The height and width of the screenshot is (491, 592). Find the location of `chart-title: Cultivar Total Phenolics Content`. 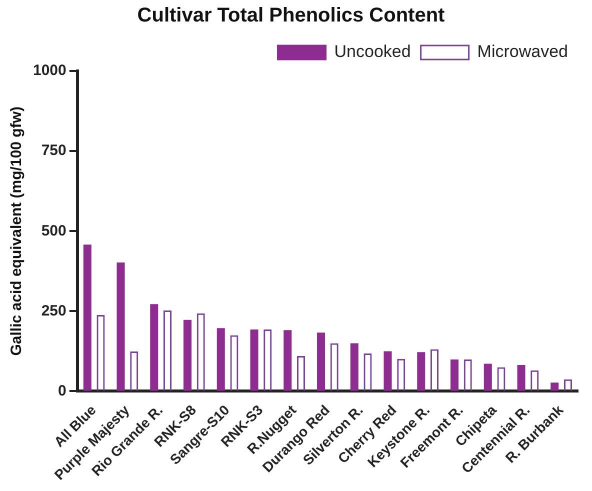

chart-title: Cultivar Total Phenolics Content is located at coordinates (291, 15).